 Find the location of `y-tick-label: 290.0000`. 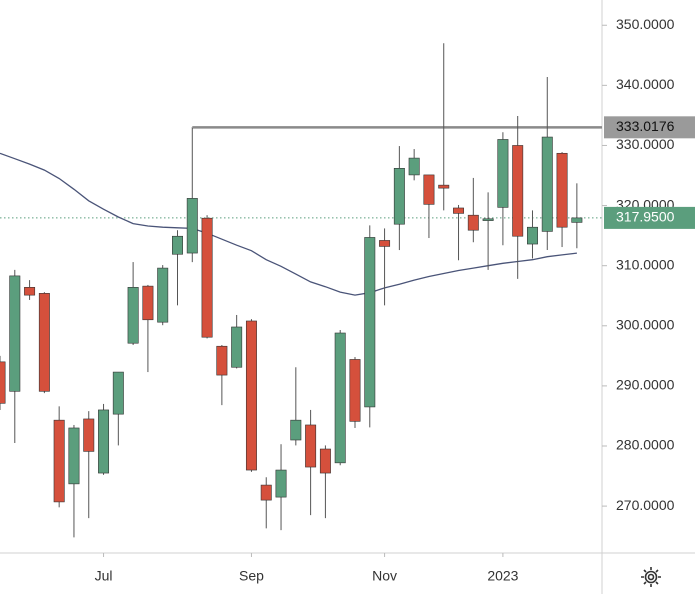

y-tick-label: 290.0000 is located at coordinates (645, 385).